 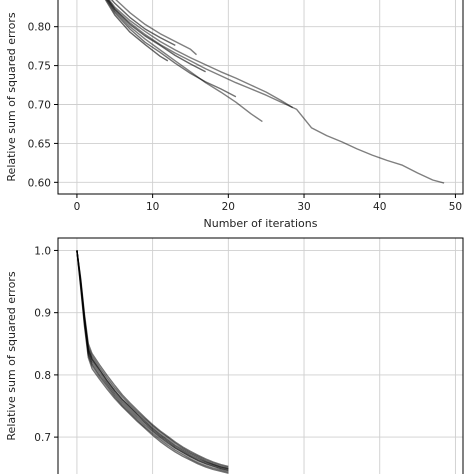 What do you see at coordinates (39, 183) in the screenshot?
I see `y-tick-label: 0.60` at bounding box center [39, 183].